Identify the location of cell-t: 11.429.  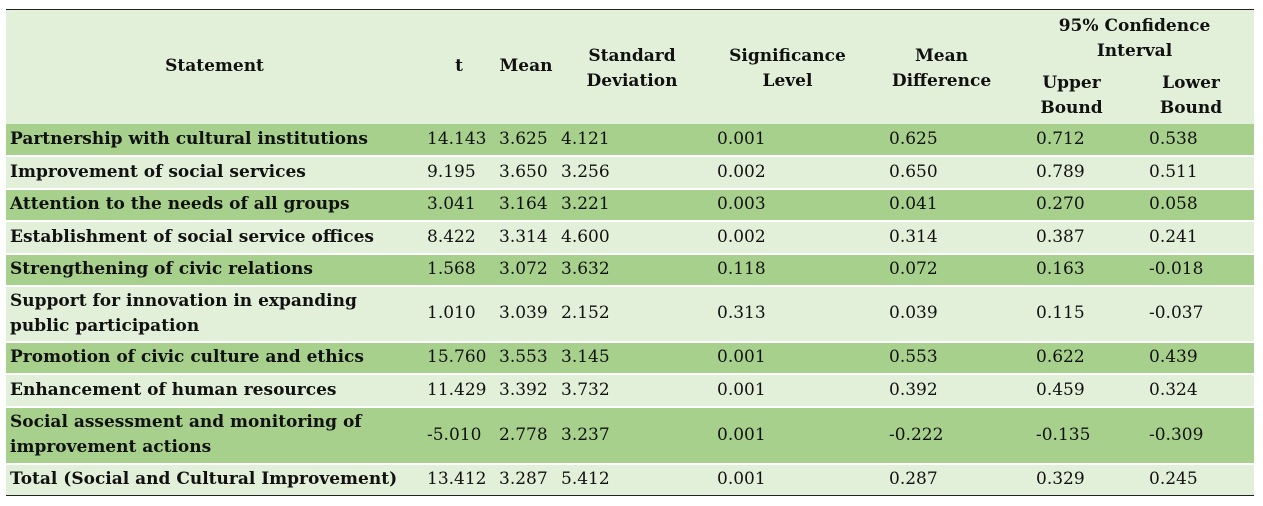
(459, 389).